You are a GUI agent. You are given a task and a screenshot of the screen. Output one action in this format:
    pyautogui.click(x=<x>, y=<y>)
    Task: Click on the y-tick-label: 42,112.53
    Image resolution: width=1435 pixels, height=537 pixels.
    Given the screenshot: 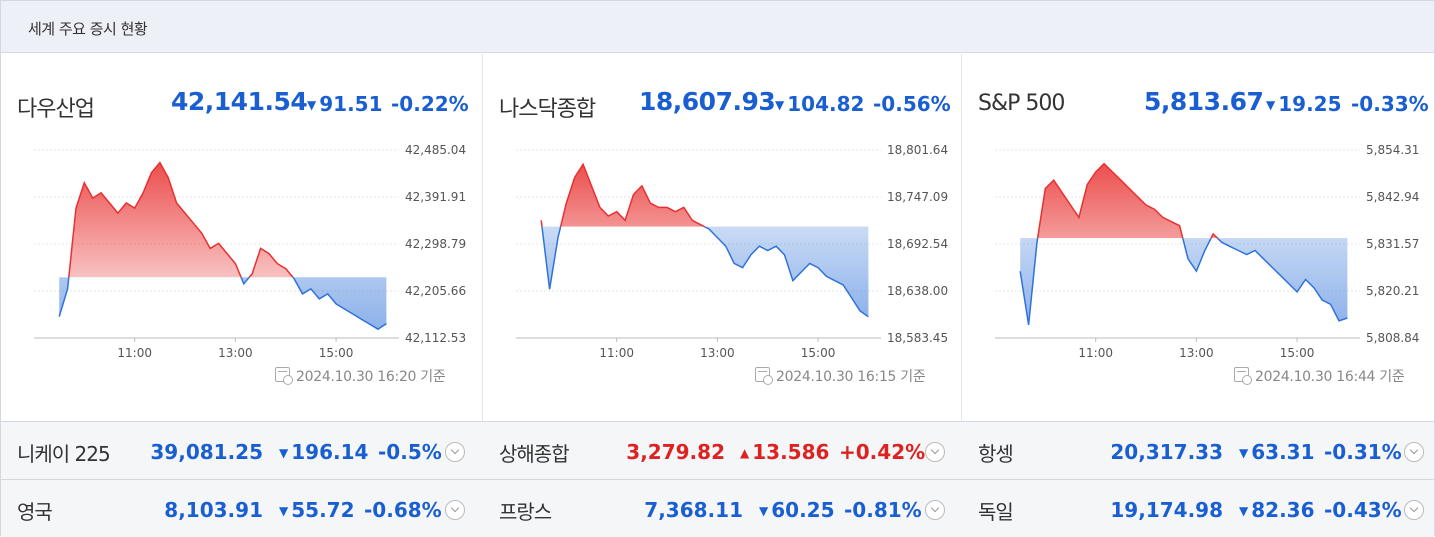 What is the action you would take?
    pyautogui.click(x=435, y=338)
    